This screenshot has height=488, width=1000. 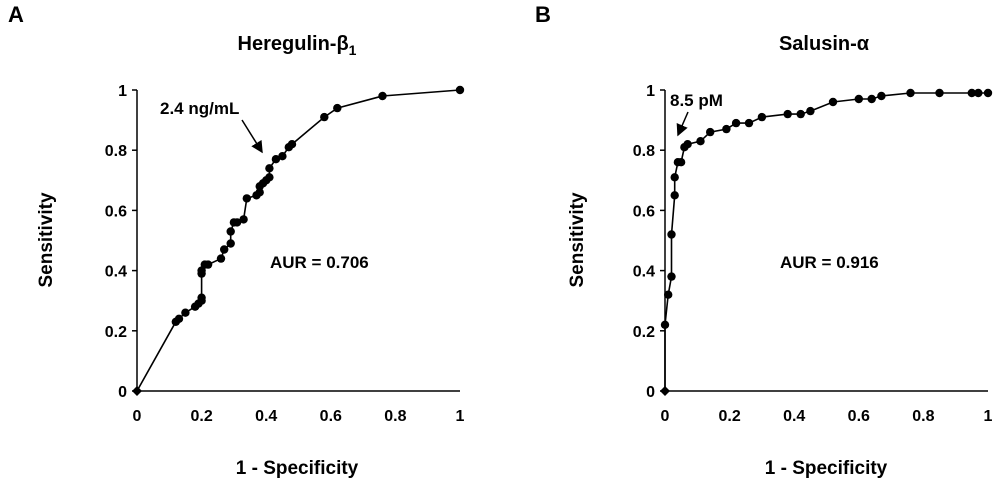 I want to click on panel-b-xtick-label: 0.2, so click(x=729, y=416).